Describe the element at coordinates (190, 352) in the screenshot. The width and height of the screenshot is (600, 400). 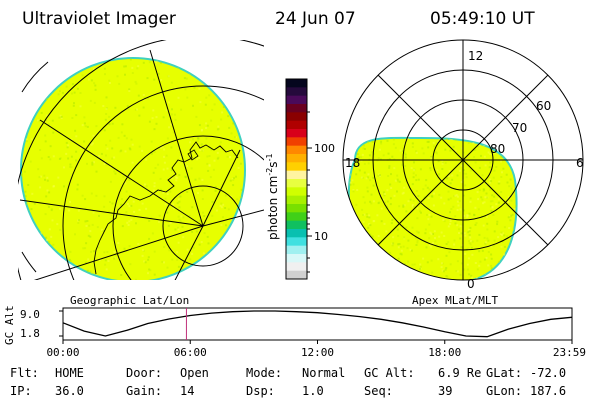
I see `altitude-xtick-label: 06:00` at that location.